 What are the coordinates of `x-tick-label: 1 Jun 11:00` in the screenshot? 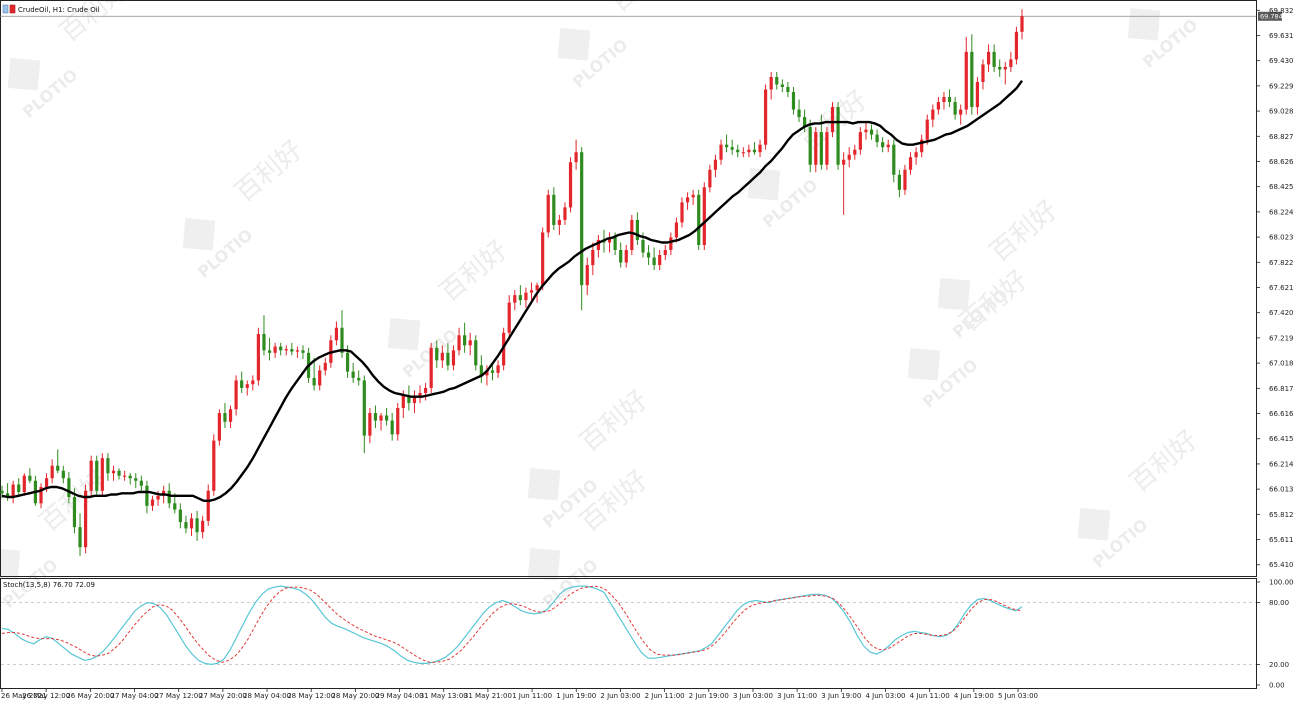 It's located at (532, 696).